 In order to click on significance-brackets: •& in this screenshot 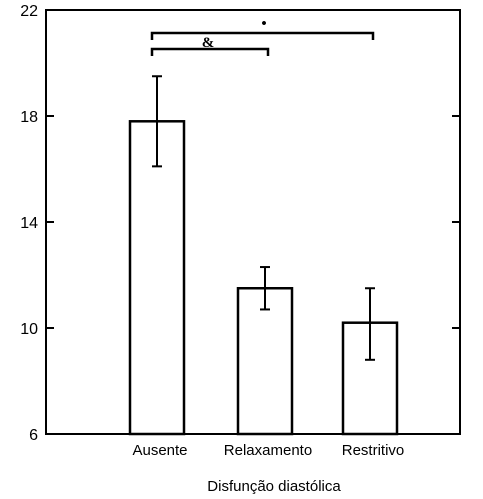, I will do `click(262, 36)`.